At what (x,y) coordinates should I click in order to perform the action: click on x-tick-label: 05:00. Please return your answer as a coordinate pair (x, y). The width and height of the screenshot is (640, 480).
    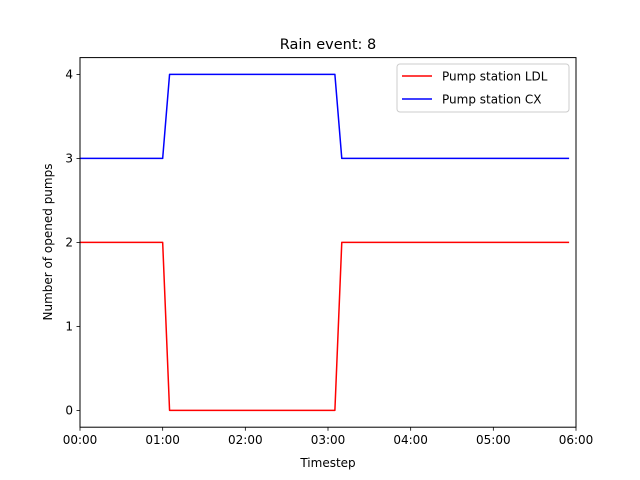
    Looking at the image, I should click on (493, 440).